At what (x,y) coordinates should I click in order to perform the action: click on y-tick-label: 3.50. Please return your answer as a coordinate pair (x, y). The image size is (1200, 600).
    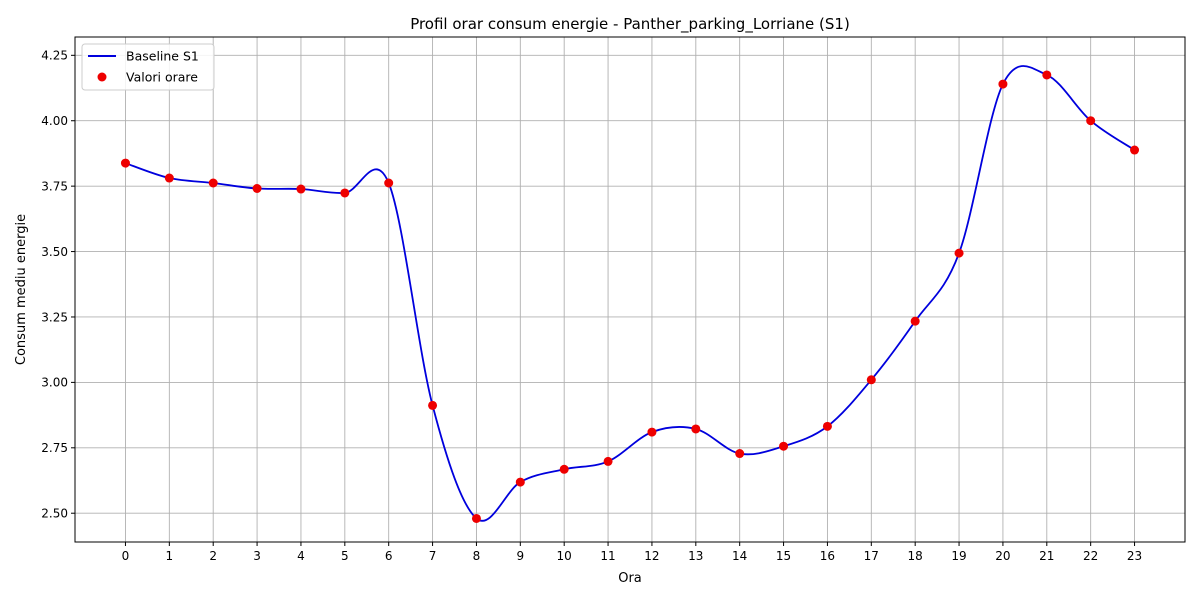
    Looking at the image, I should click on (54, 252).